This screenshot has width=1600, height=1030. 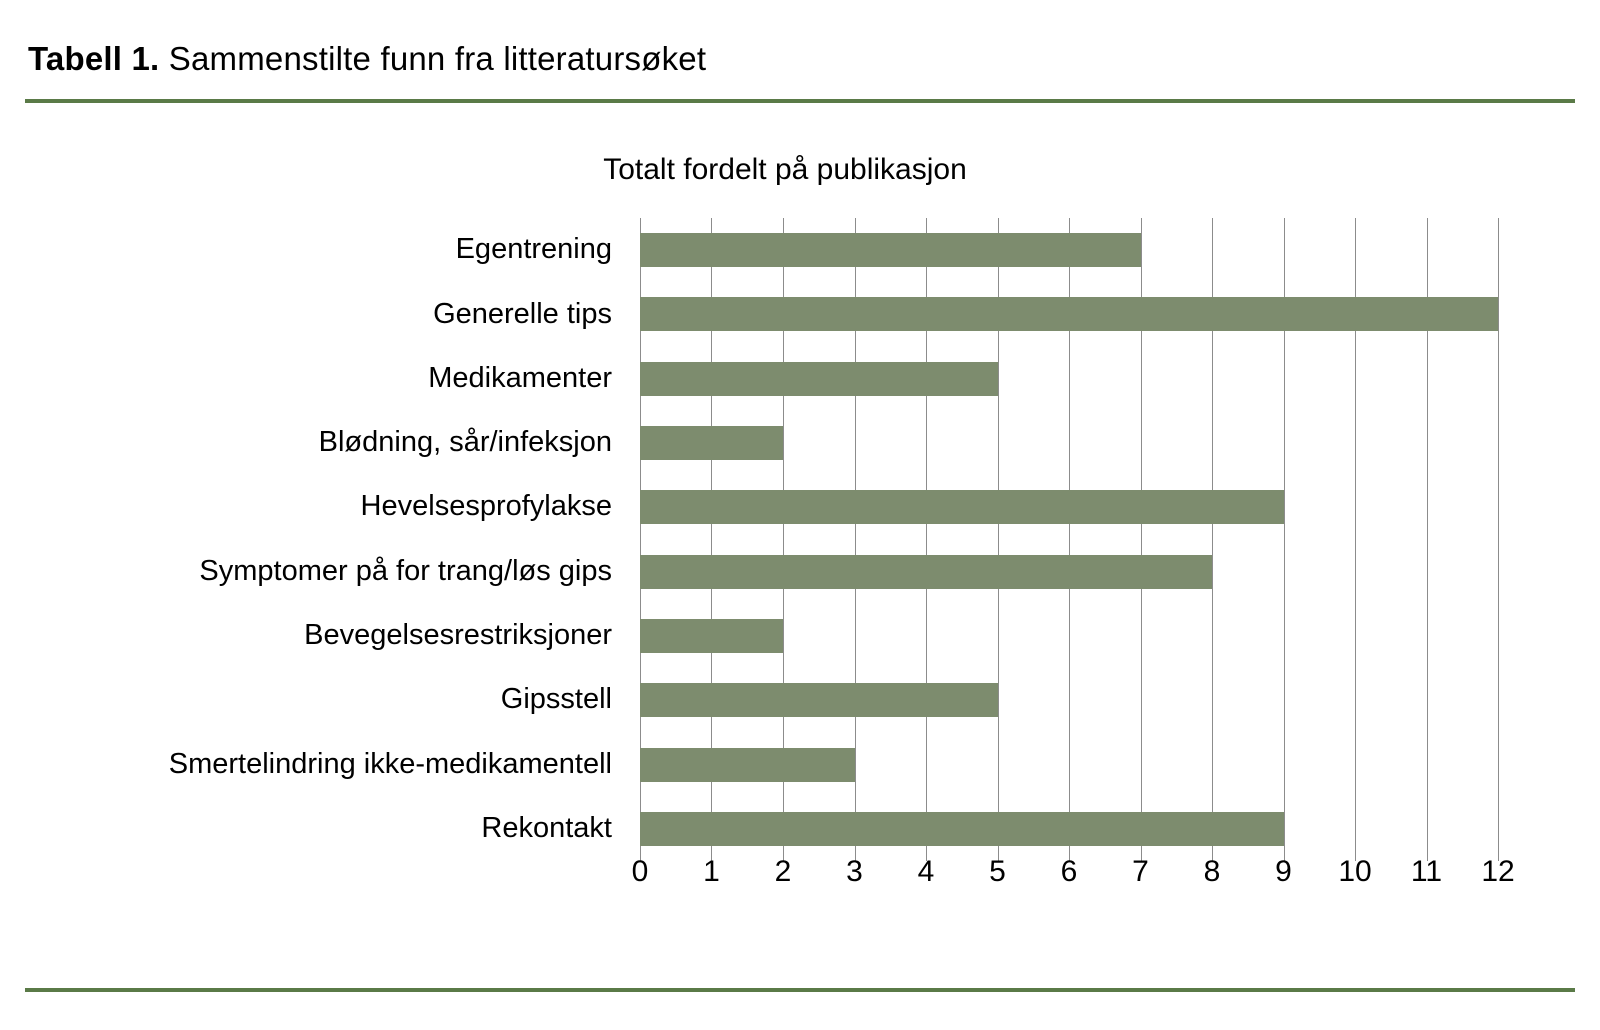 What do you see at coordinates (1498, 871) in the screenshot?
I see `x-tick-label: 12` at bounding box center [1498, 871].